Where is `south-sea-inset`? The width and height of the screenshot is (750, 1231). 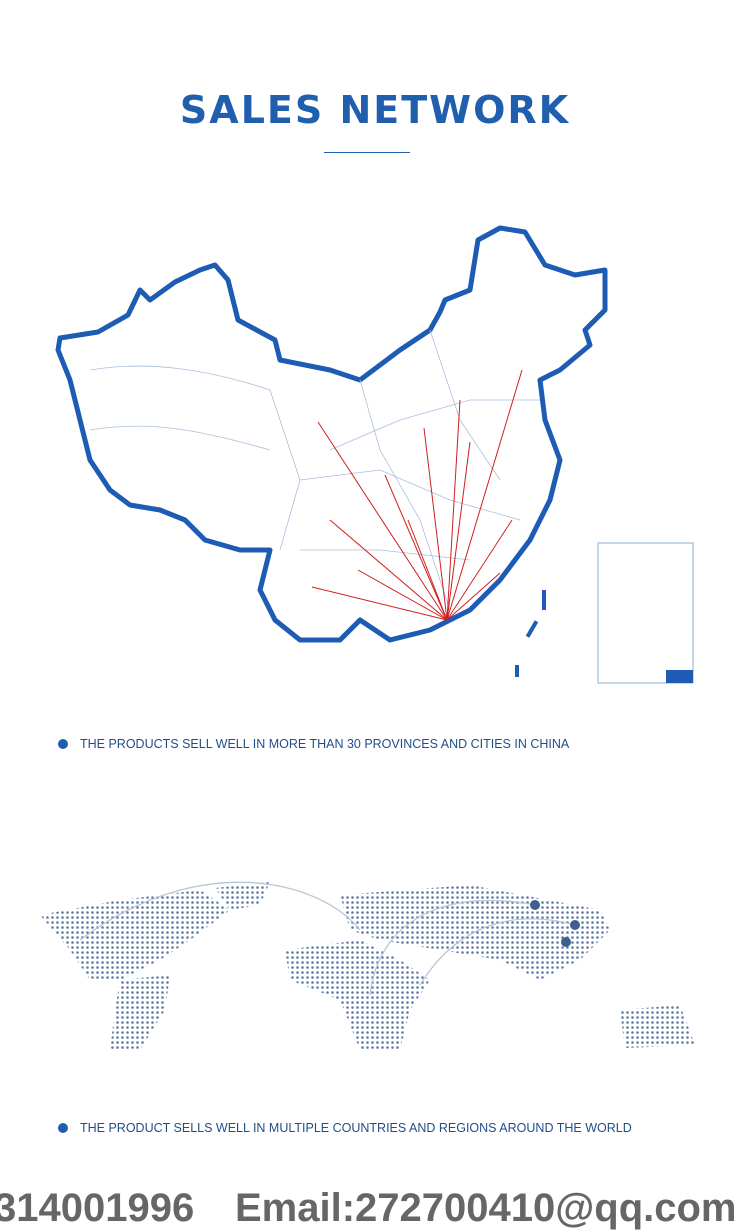 south-sea-inset is located at coordinates (645, 613).